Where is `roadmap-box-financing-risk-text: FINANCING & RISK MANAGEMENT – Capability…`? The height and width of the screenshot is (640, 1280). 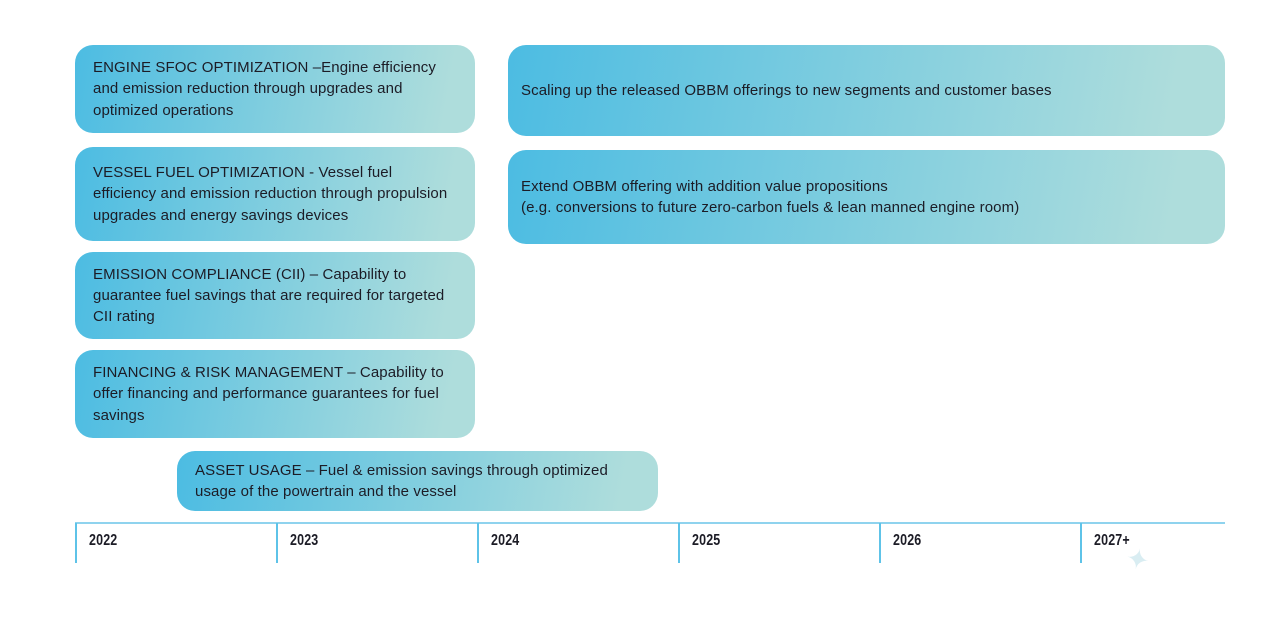 roadmap-box-financing-risk-text: FINANCING & RISK MANAGEMENT – Capability… is located at coordinates (268, 394).